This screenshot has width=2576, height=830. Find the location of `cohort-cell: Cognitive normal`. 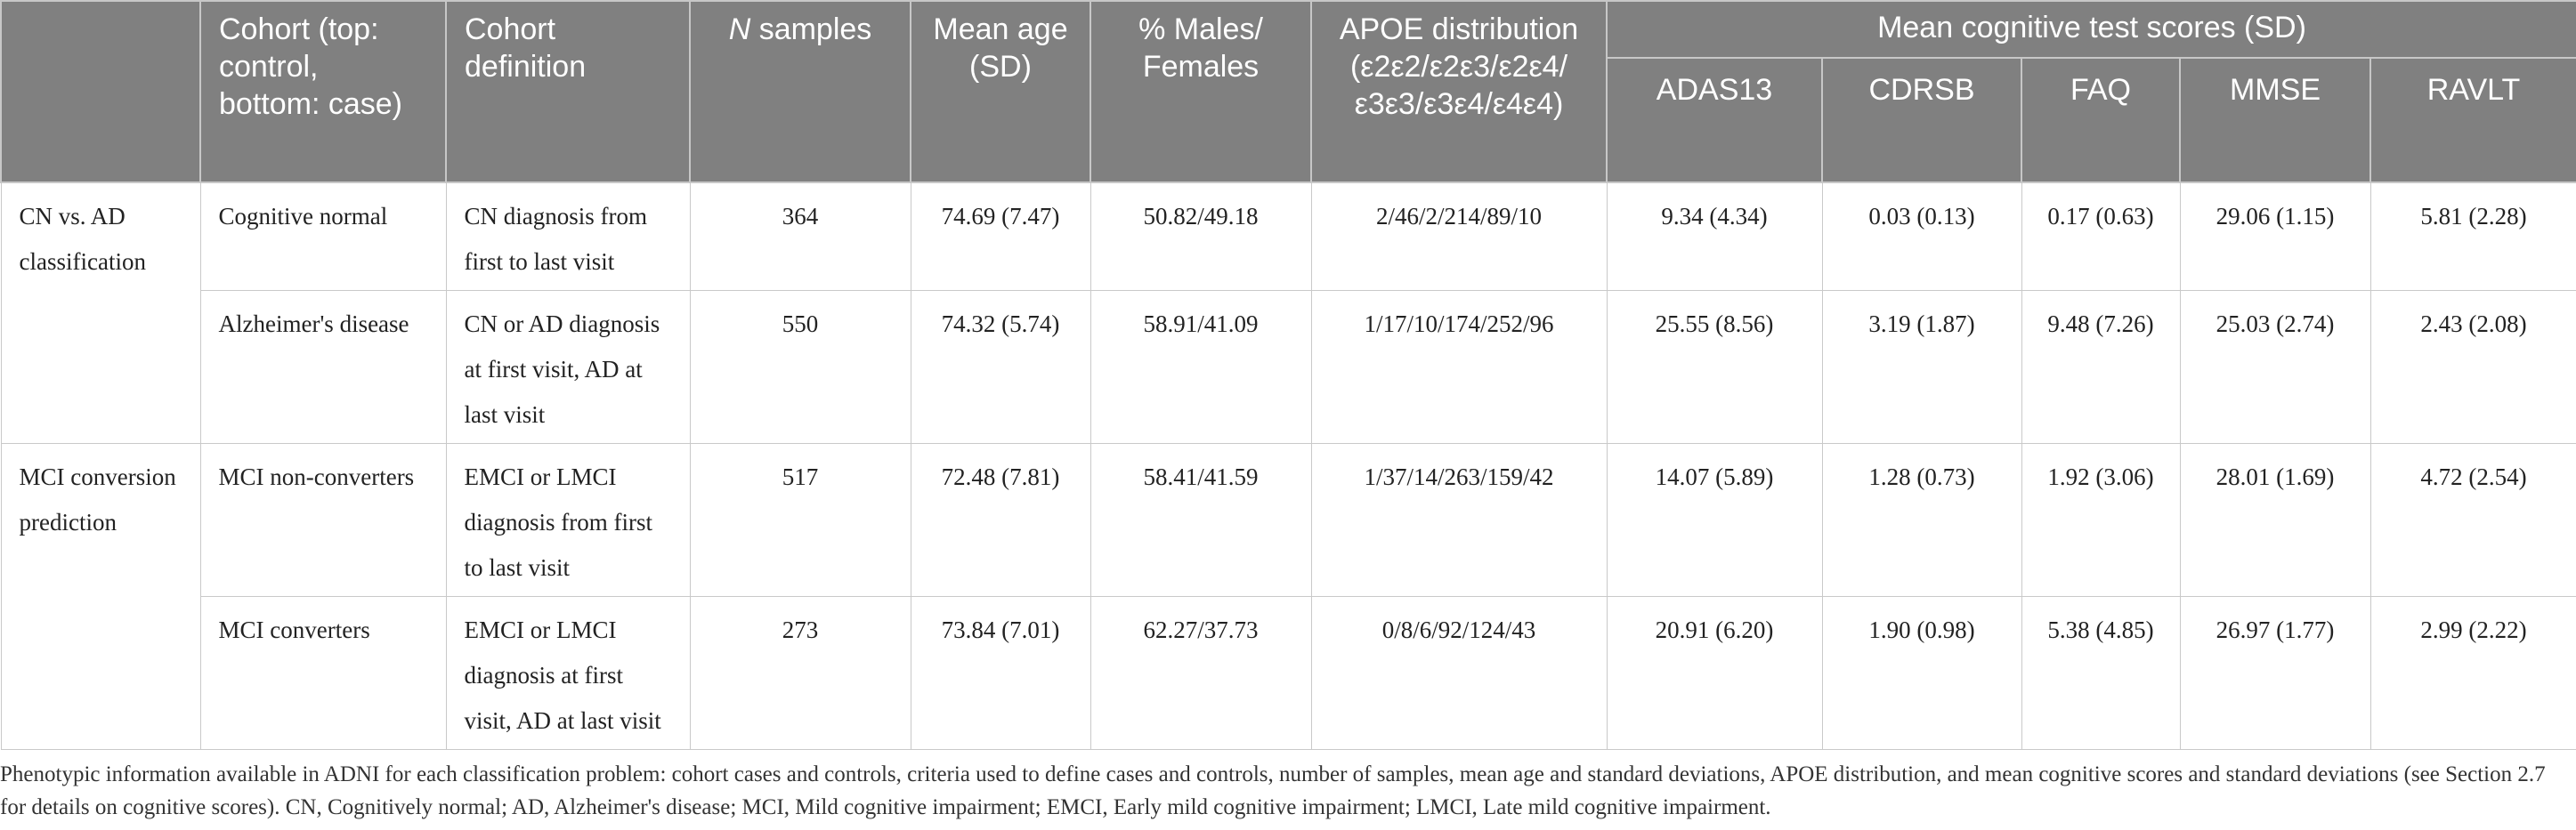

cohort-cell: Cognitive normal is located at coordinates (323, 236).